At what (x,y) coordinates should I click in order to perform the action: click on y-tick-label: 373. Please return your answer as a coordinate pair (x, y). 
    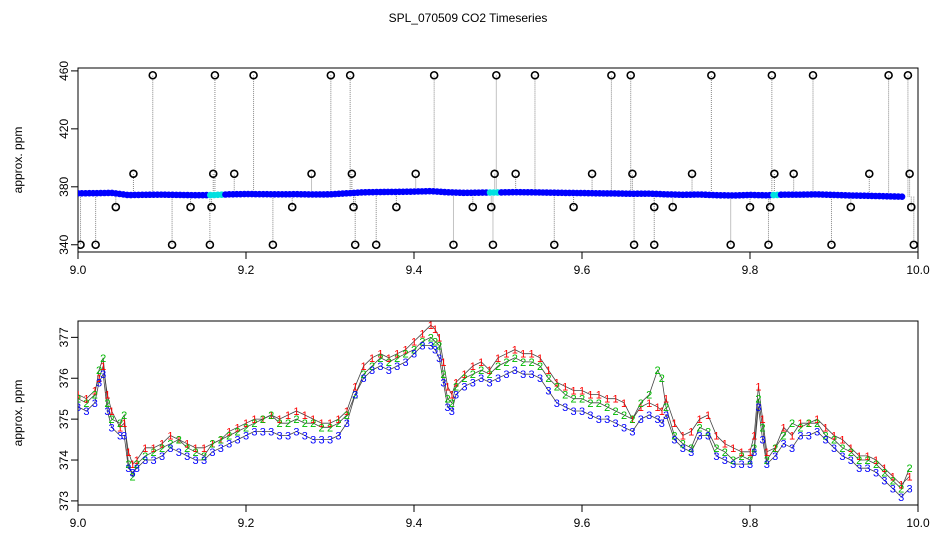
    Looking at the image, I should click on (64, 501).